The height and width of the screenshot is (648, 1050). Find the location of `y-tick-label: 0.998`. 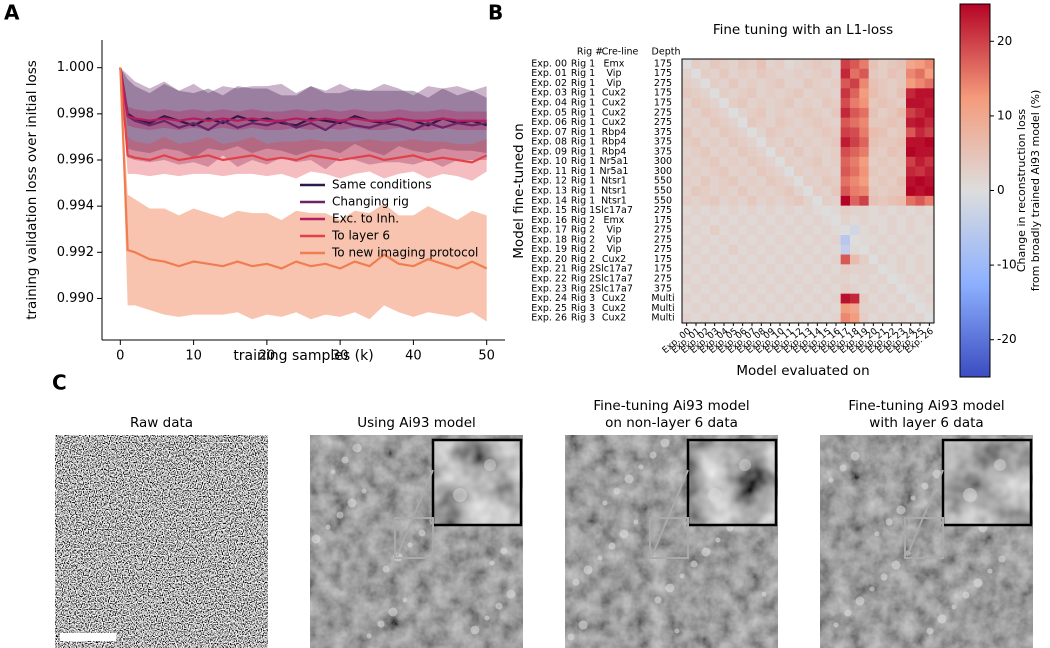

y-tick-label: 0.998 is located at coordinates (75, 113).